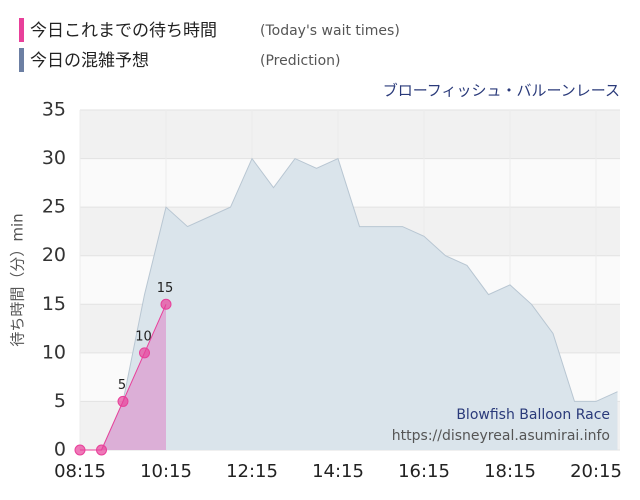  I want to click on y-tick-label: 10, so click(54, 352).